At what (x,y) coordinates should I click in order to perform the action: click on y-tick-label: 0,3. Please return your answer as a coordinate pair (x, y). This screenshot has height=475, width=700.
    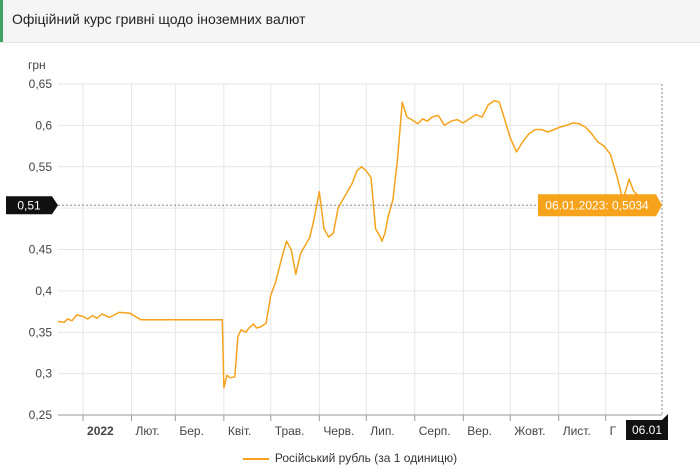
    Looking at the image, I should click on (43, 374).